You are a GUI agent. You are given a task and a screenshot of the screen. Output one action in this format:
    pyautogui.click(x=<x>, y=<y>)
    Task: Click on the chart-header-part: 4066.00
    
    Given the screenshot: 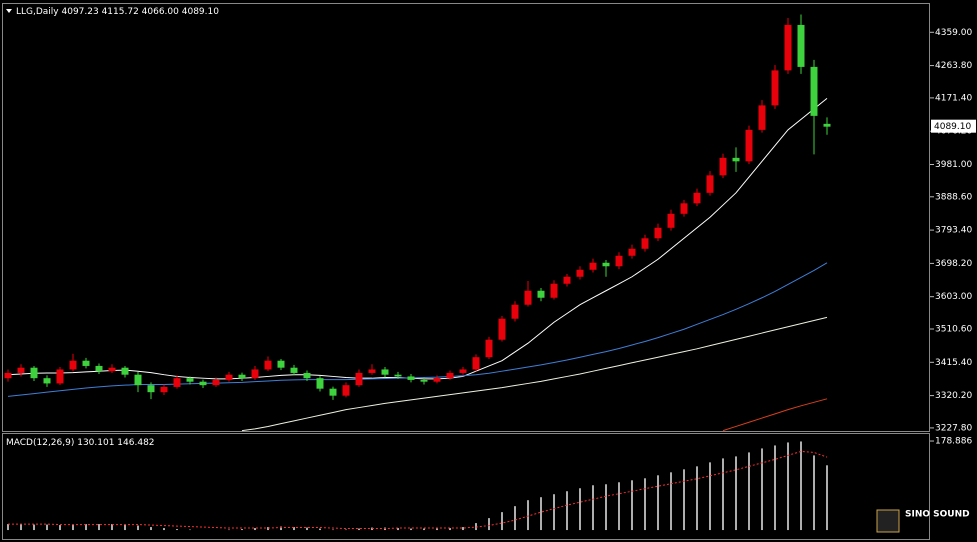 What is the action you would take?
    pyautogui.click(x=159, y=12)
    